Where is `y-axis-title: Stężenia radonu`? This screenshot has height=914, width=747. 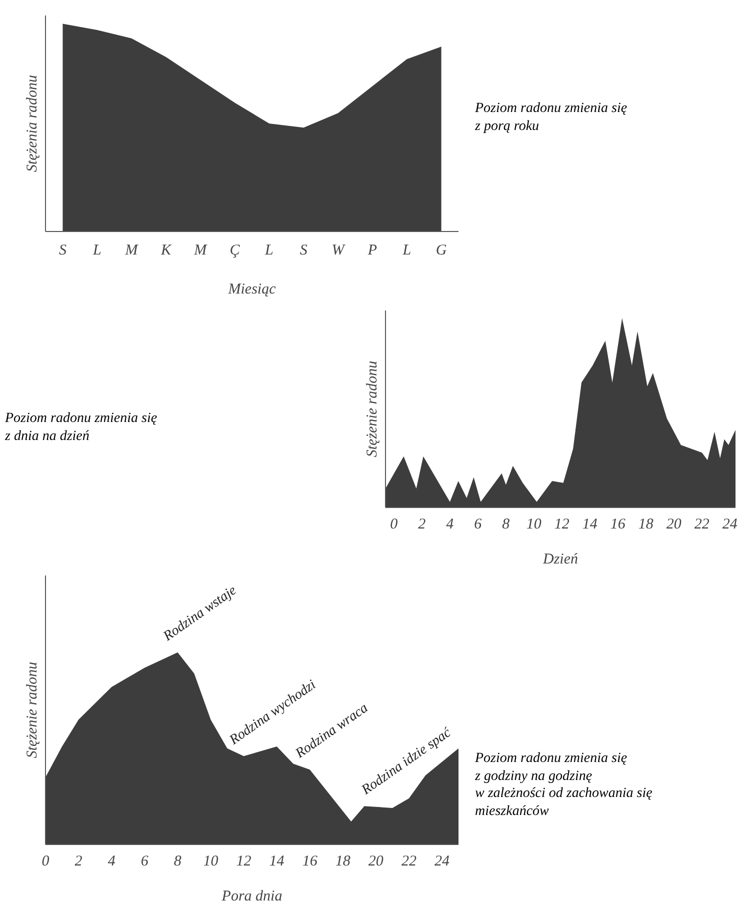
y-axis-title: Stężenia radonu is located at coordinates (32, 123).